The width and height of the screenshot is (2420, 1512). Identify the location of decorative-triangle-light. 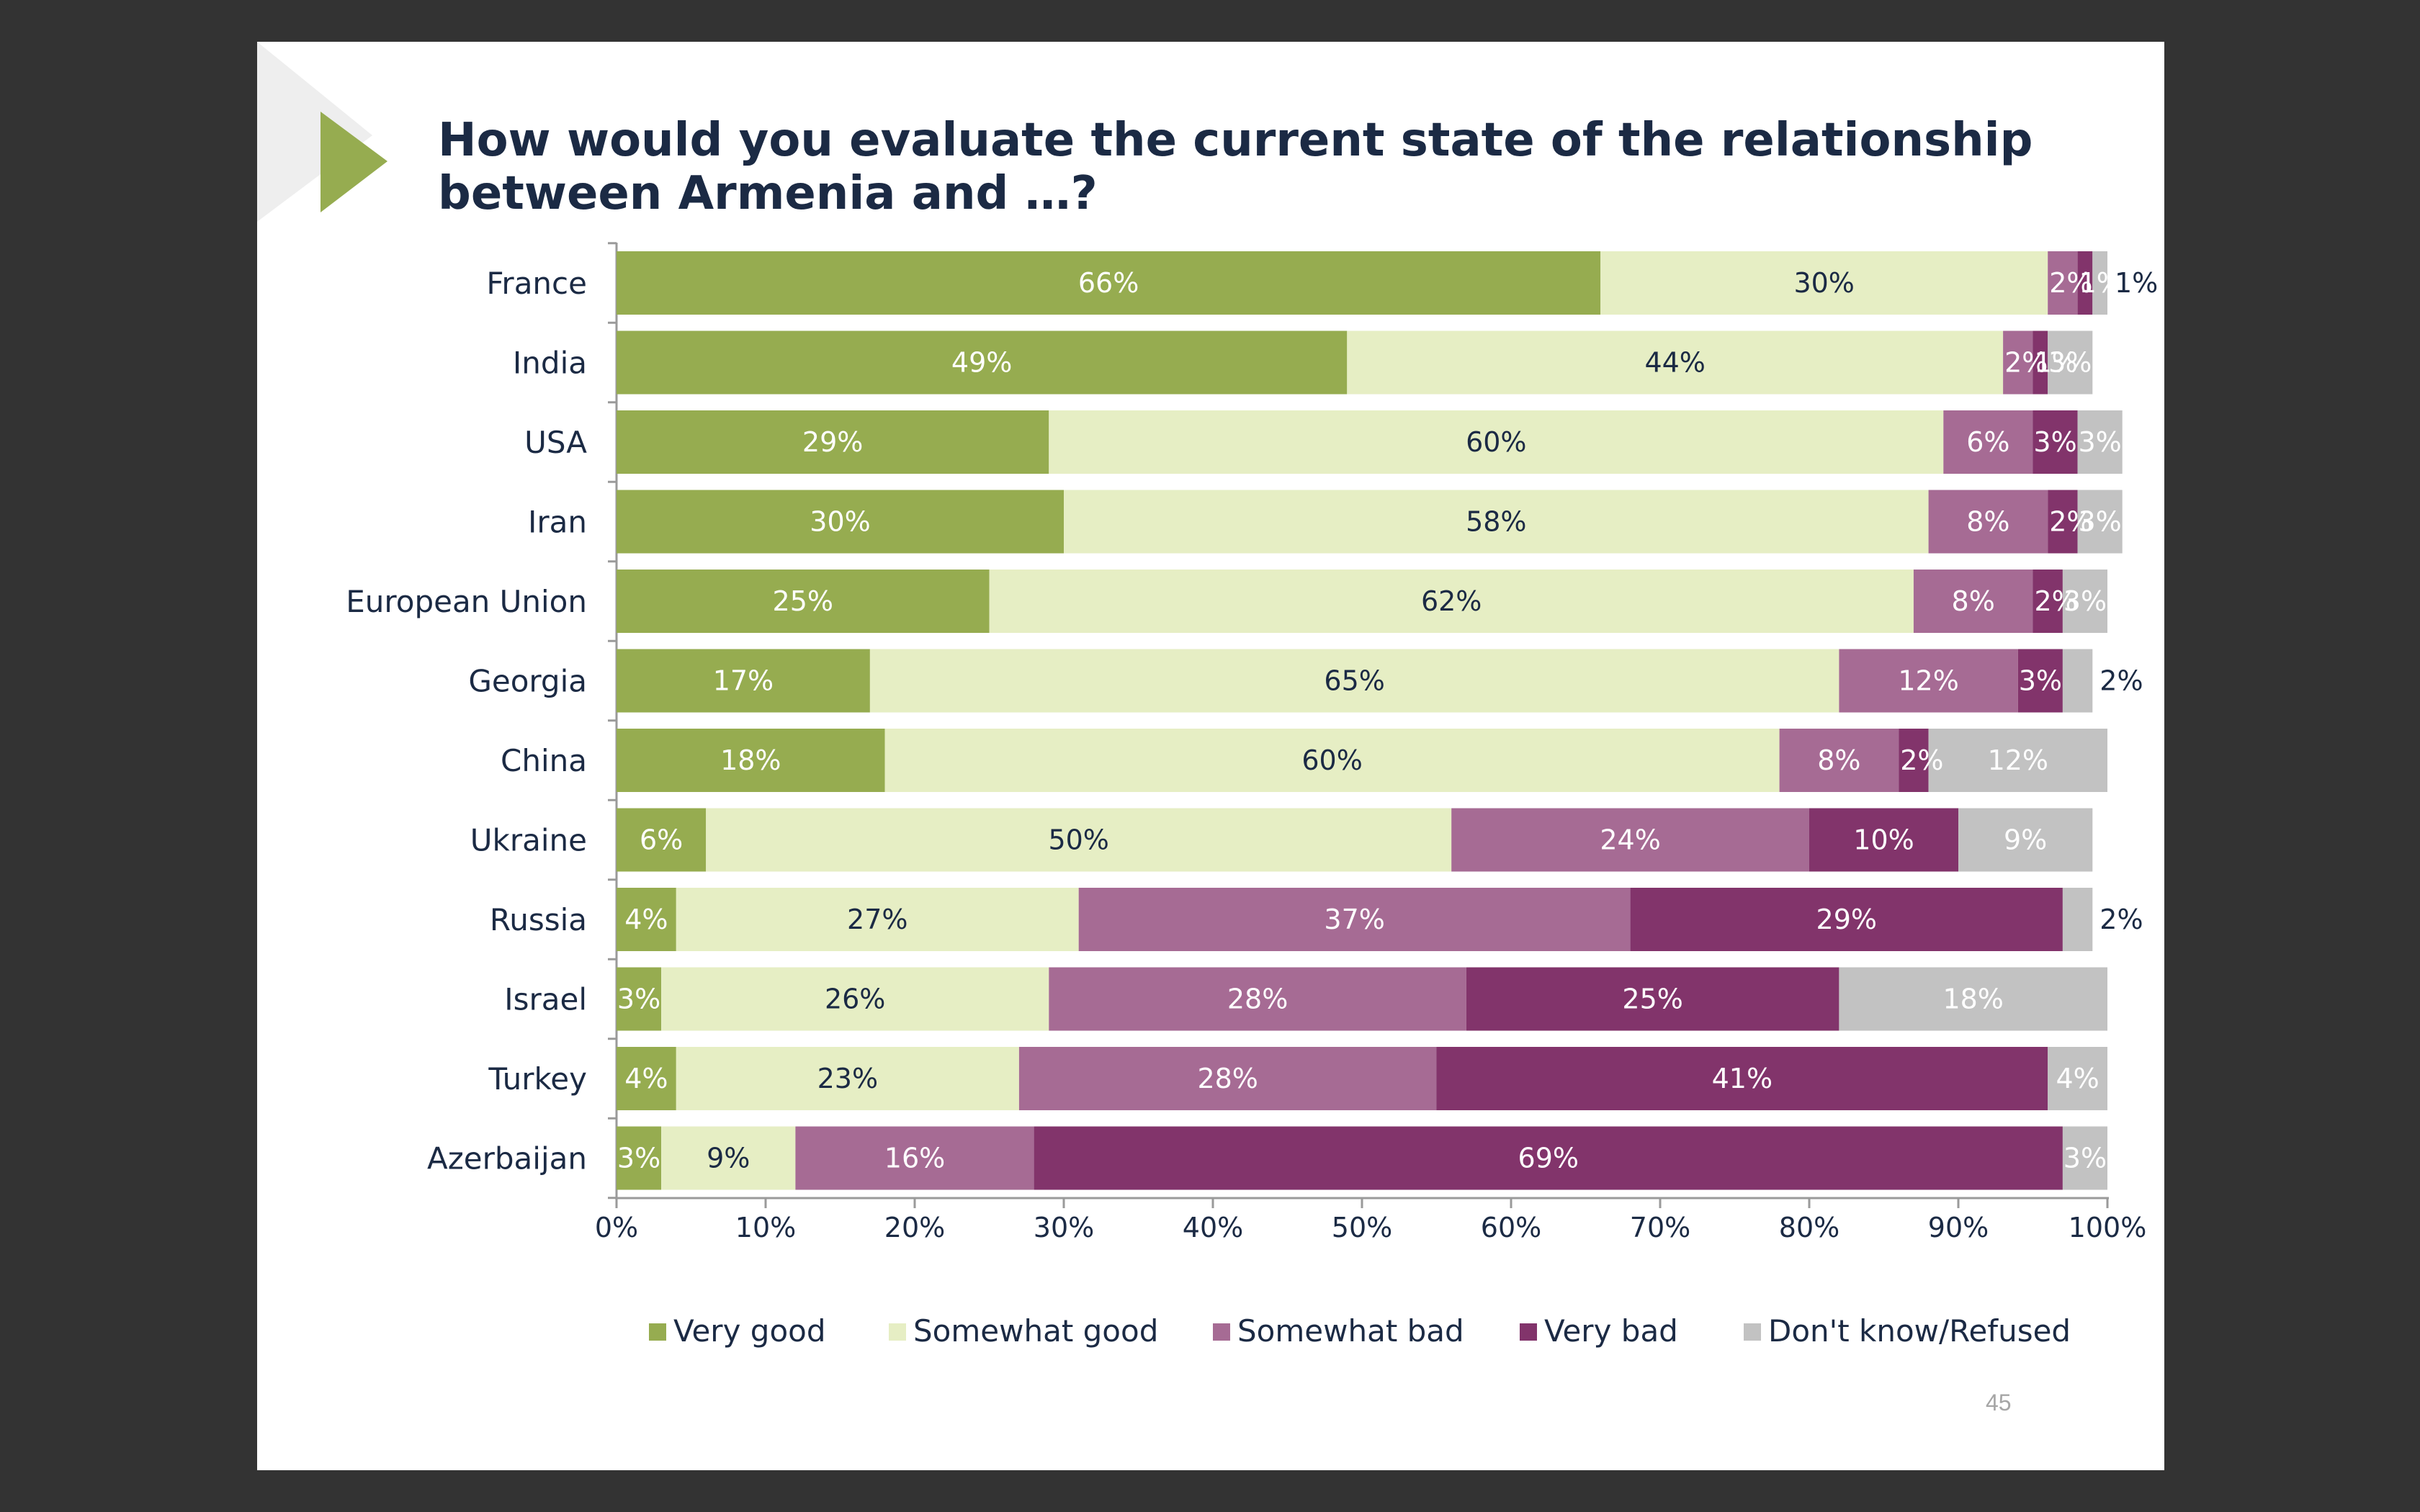
(314, 132).